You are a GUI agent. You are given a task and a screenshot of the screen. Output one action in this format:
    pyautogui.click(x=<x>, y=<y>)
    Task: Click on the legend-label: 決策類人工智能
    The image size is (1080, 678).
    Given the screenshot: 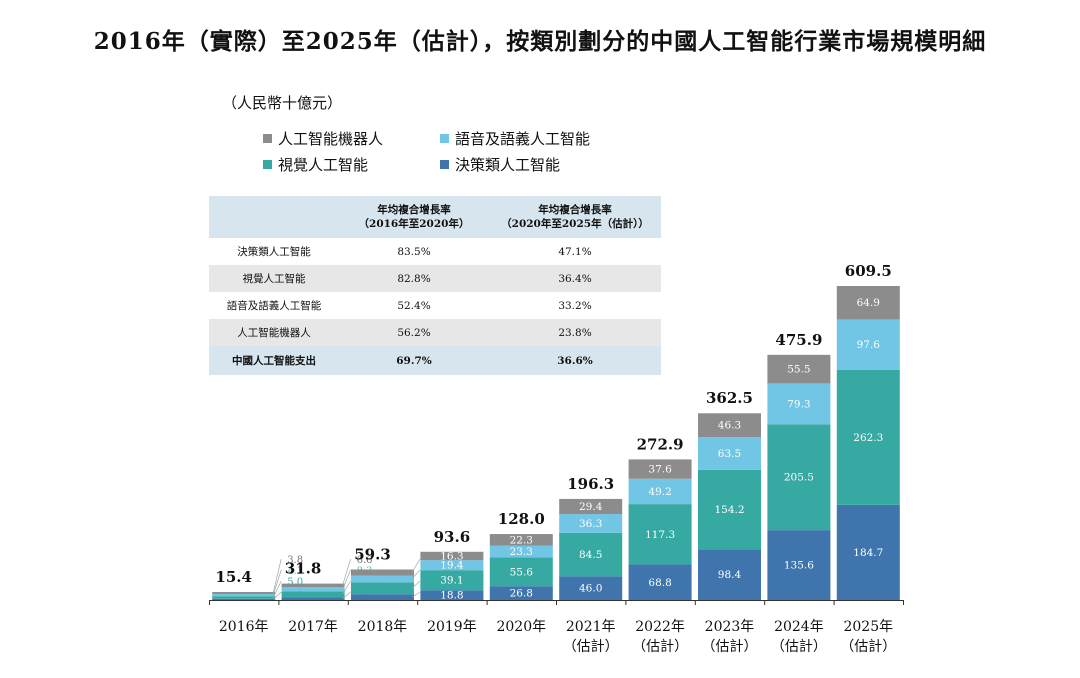 What is the action you would take?
    pyautogui.click(x=508, y=165)
    